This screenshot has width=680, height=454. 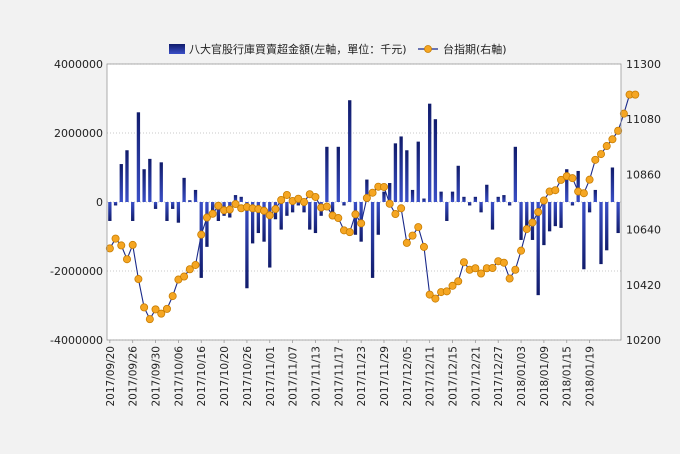 I want to click on x-tick-label: 2017/12/21, so click(x=476, y=376).